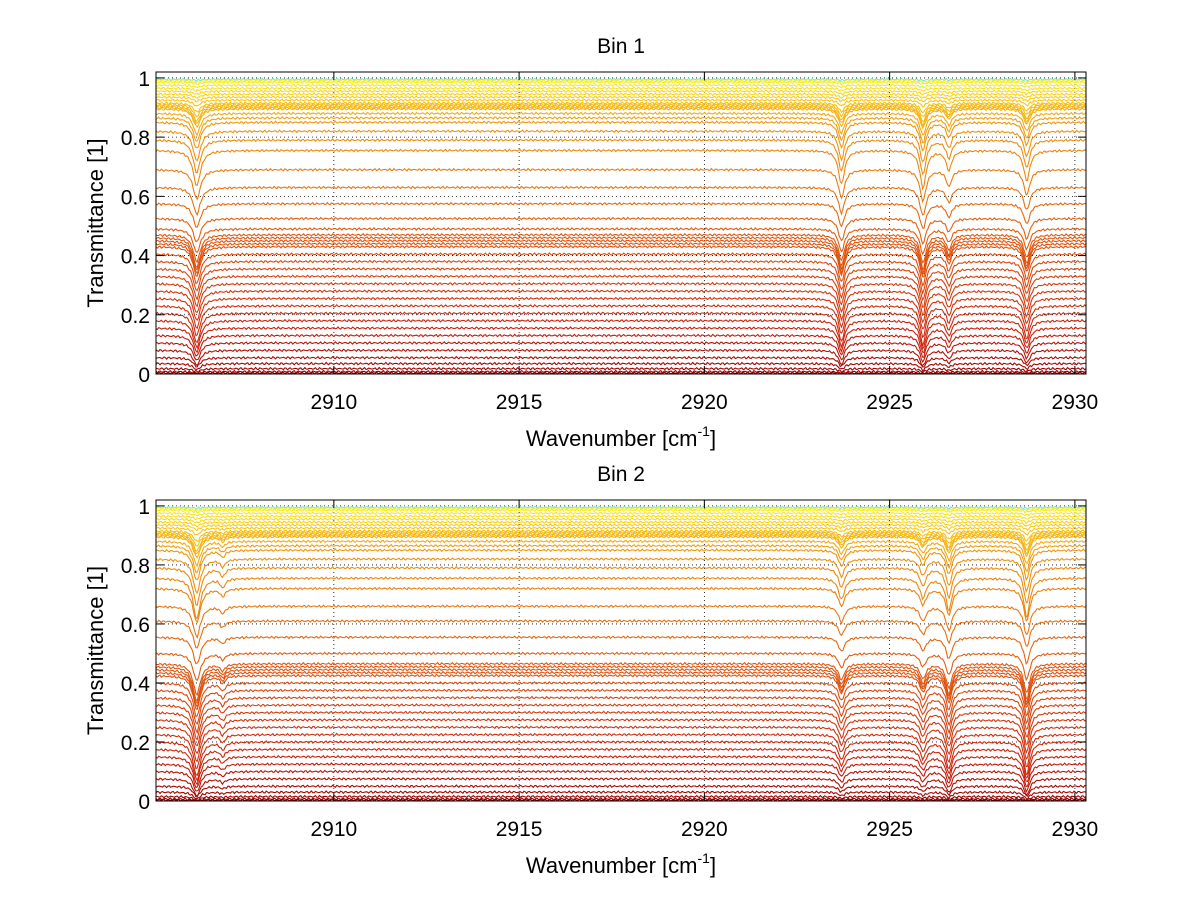 The width and height of the screenshot is (1200, 901). Describe the element at coordinates (704, 858) in the screenshot. I see `x-axis-label-sup: -1` at that location.